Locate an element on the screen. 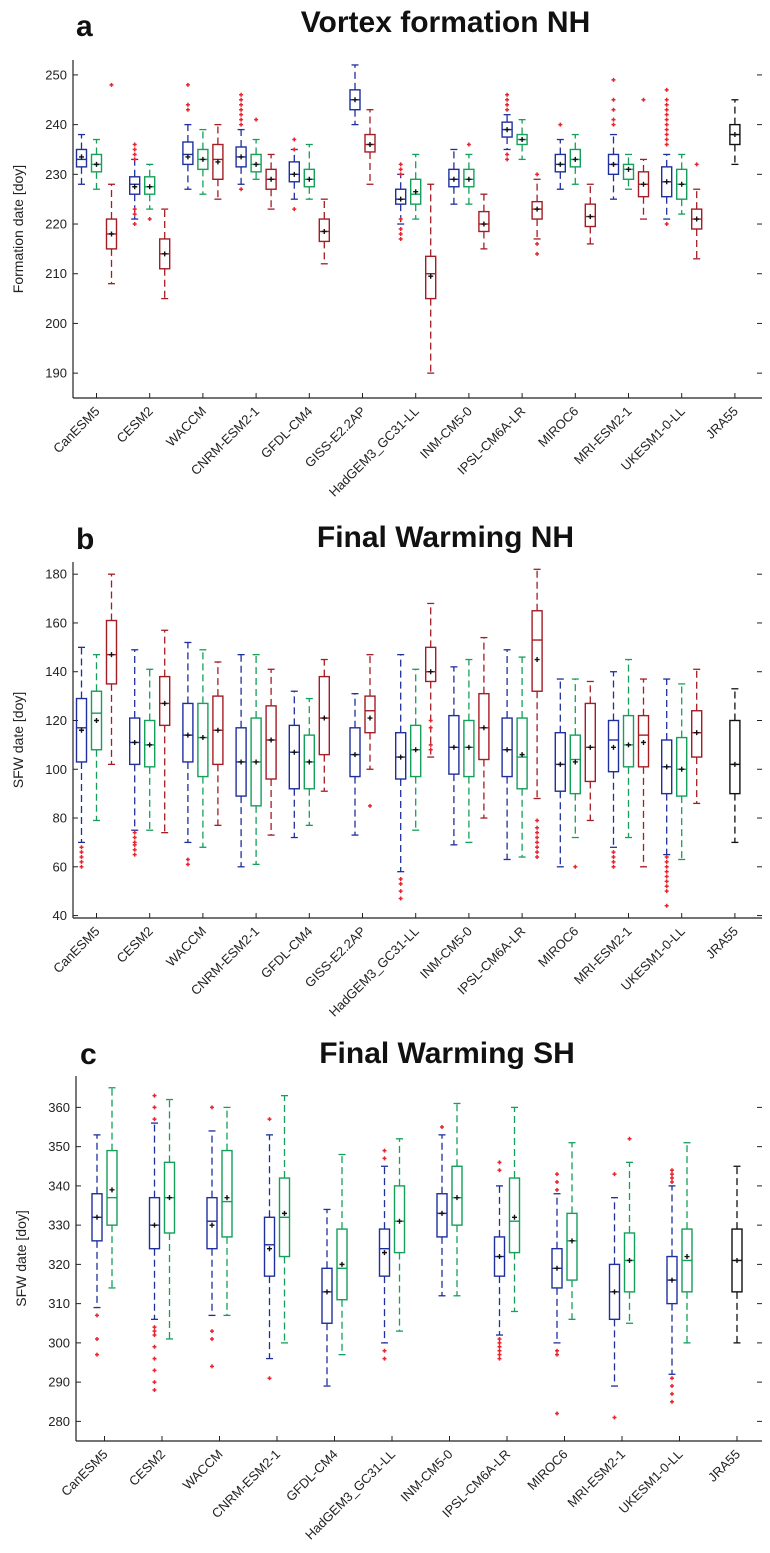 The height and width of the screenshot is (1553, 770). x-tick-label: INM-CM5-0 is located at coordinates (446, 953).